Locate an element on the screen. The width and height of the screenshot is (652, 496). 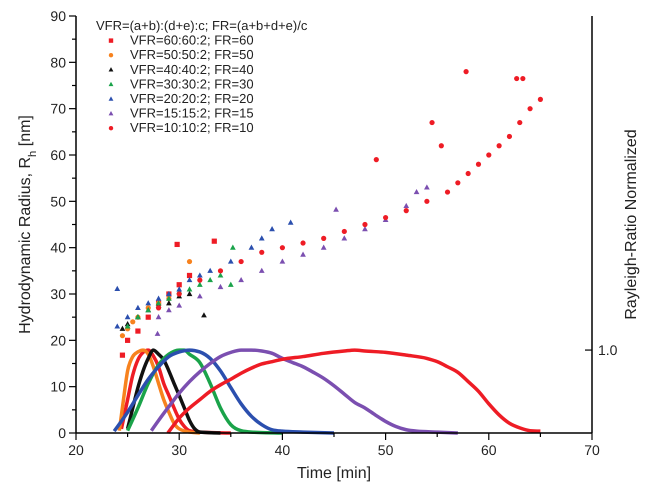
x-tick-label: 60 is located at coordinates (489, 450).